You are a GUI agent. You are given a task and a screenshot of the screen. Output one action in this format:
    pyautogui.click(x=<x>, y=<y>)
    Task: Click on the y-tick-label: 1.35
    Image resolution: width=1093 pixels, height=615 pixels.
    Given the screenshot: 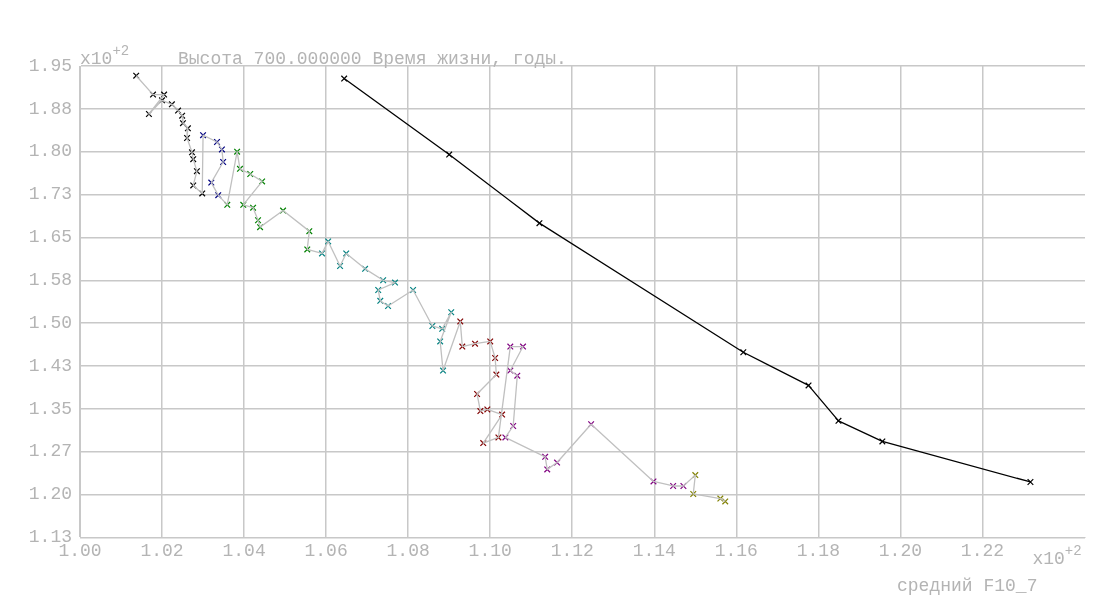 What is the action you would take?
    pyautogui.click(x=50, y=408)
    